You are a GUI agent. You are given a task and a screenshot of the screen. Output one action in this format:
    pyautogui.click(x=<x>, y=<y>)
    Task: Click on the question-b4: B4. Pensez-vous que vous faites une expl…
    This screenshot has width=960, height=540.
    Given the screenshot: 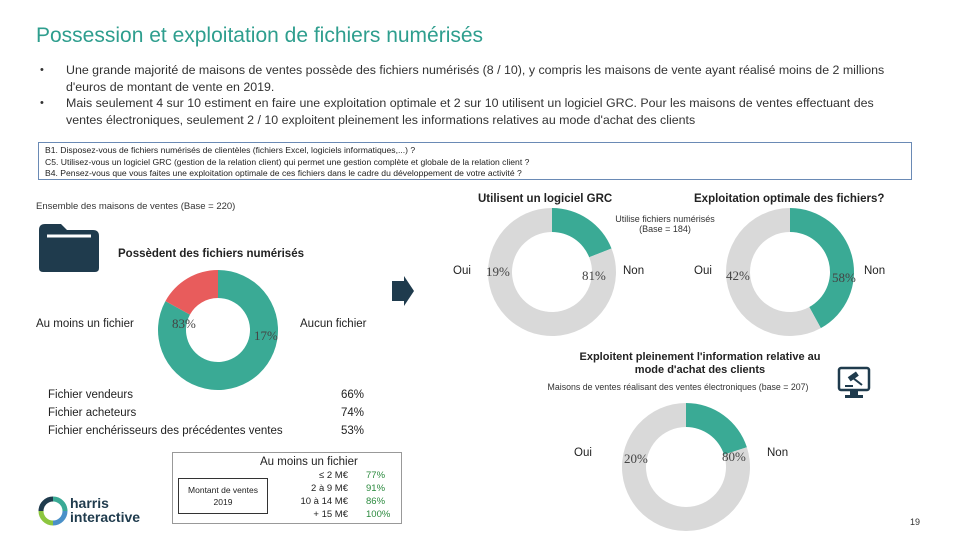 What is the action you would take?
    pyautogui.click(x=283, y=173)
    